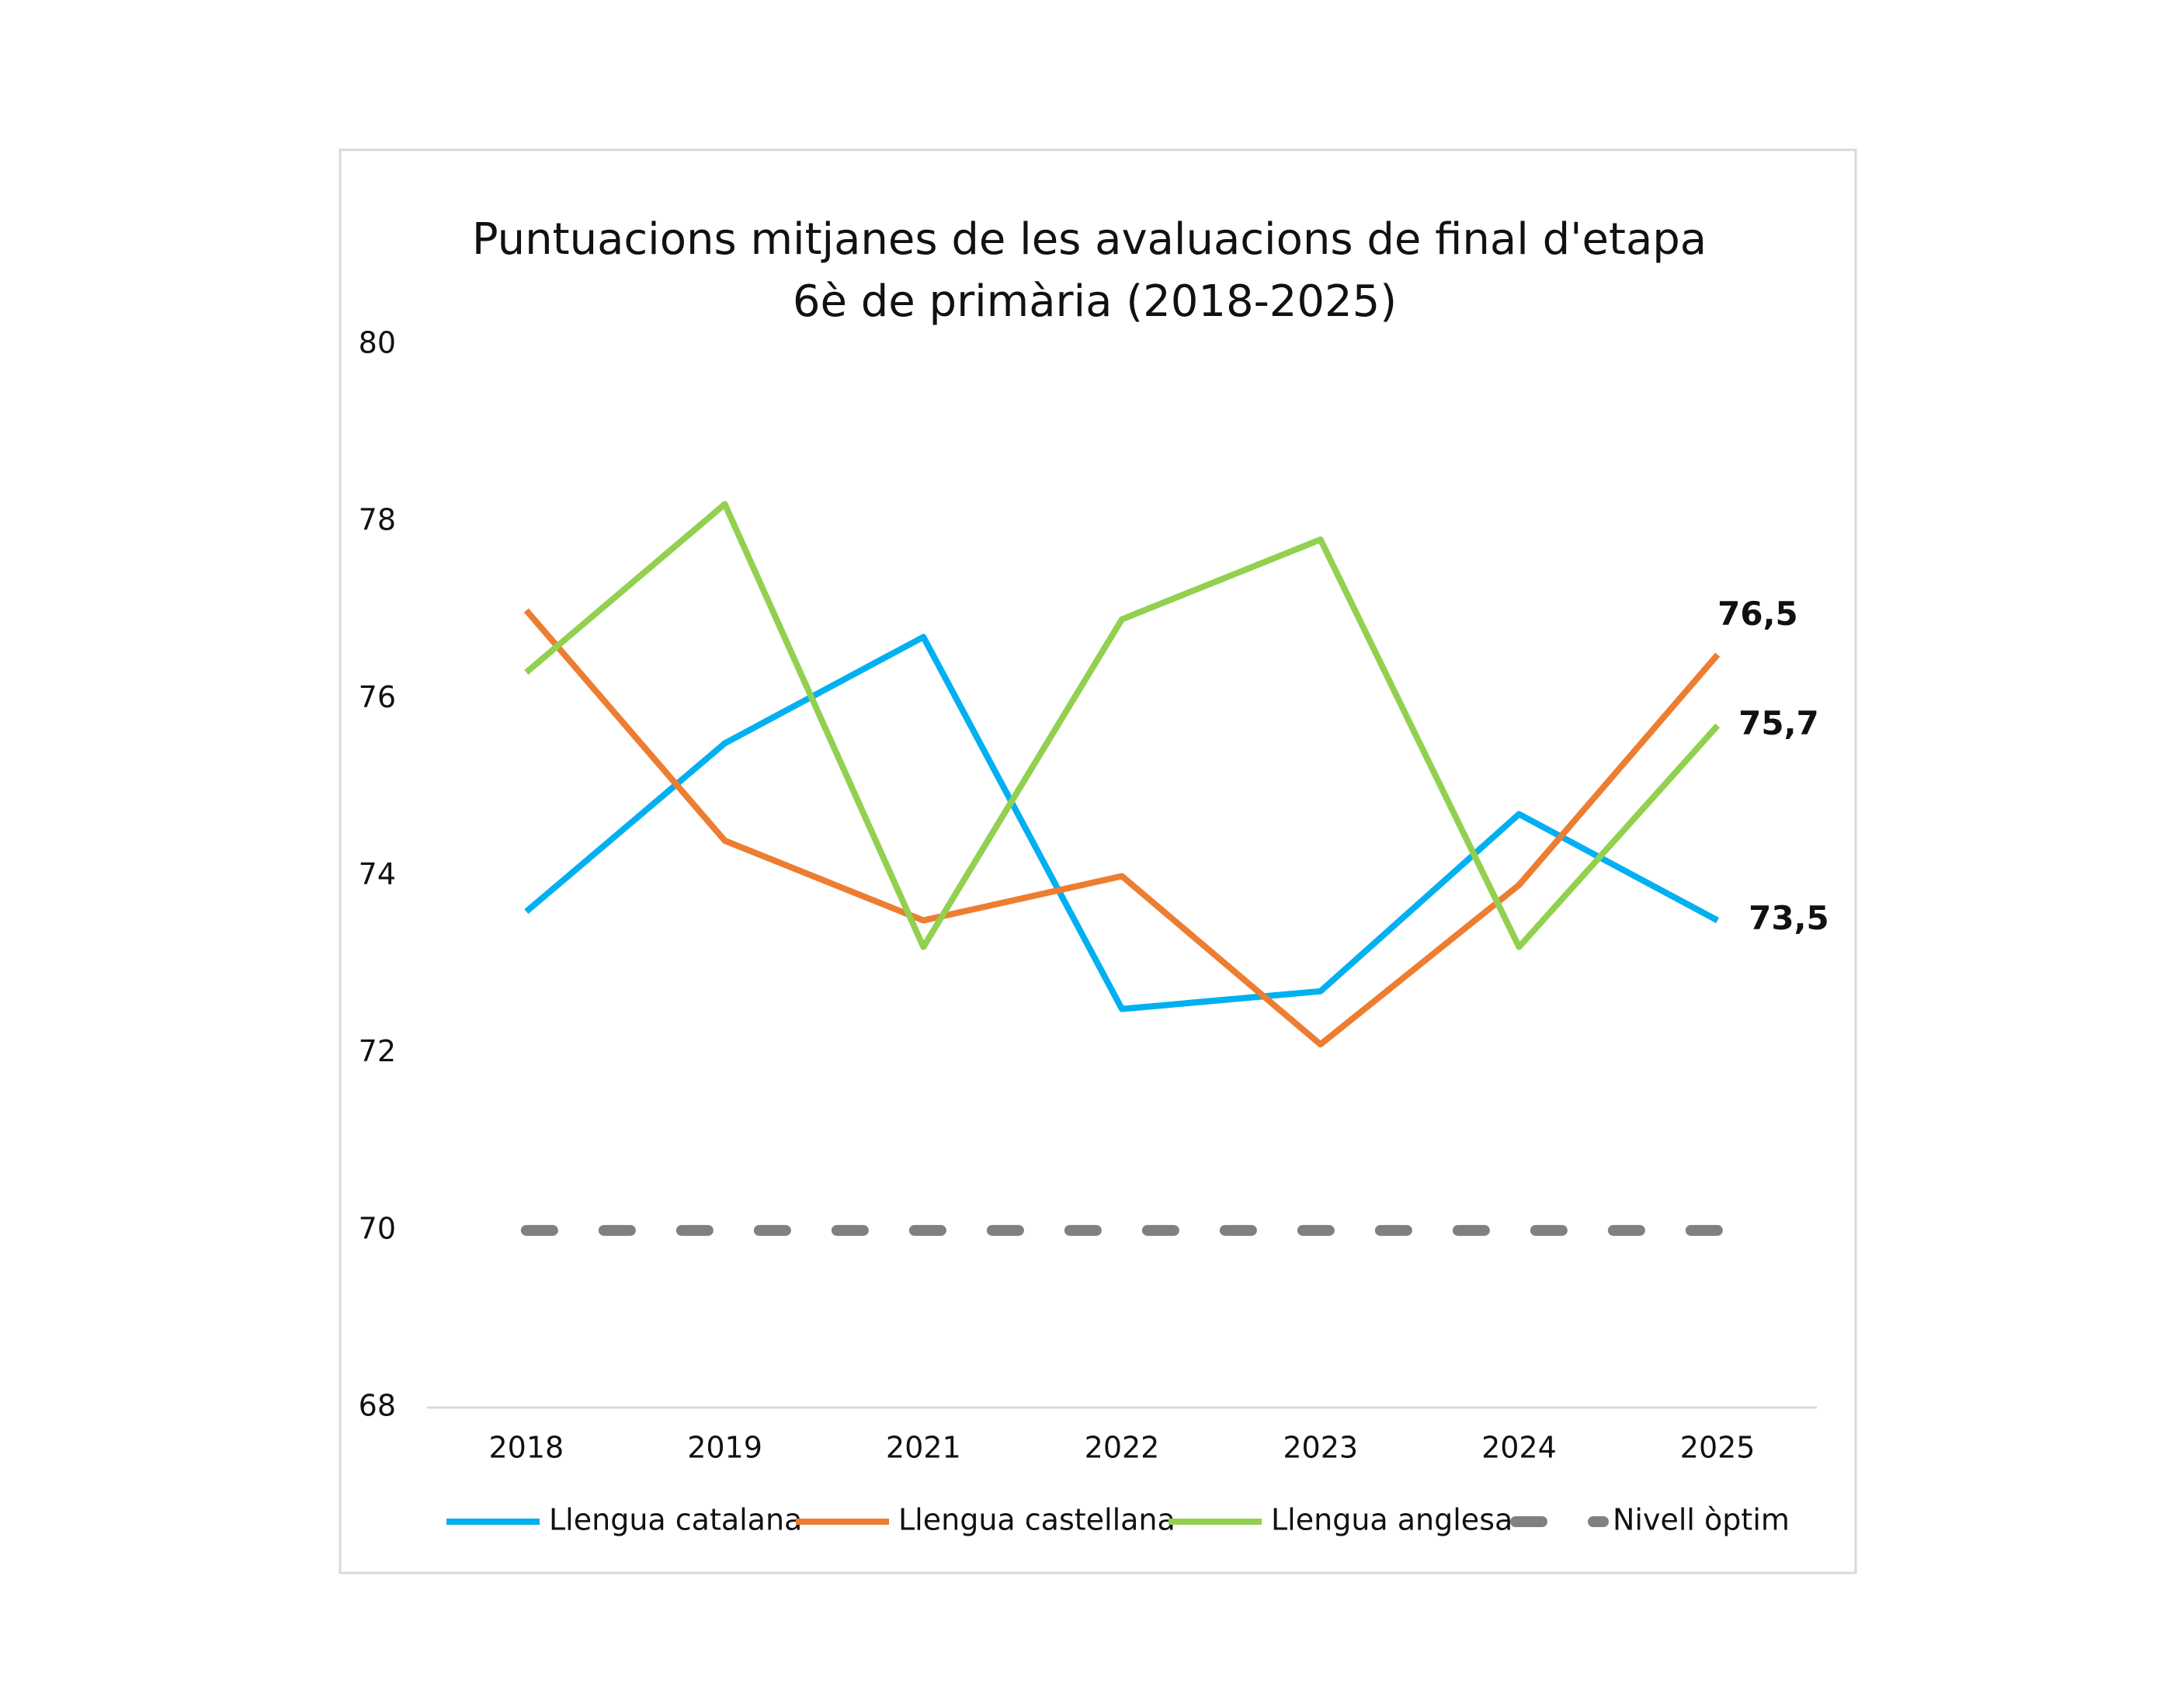 Image resolution: width=2174 pixels, height=1708 pixels. Describe the element at coordinates (378, 1228) in the screenshot. I see `y-tick-label: 70` at that location.